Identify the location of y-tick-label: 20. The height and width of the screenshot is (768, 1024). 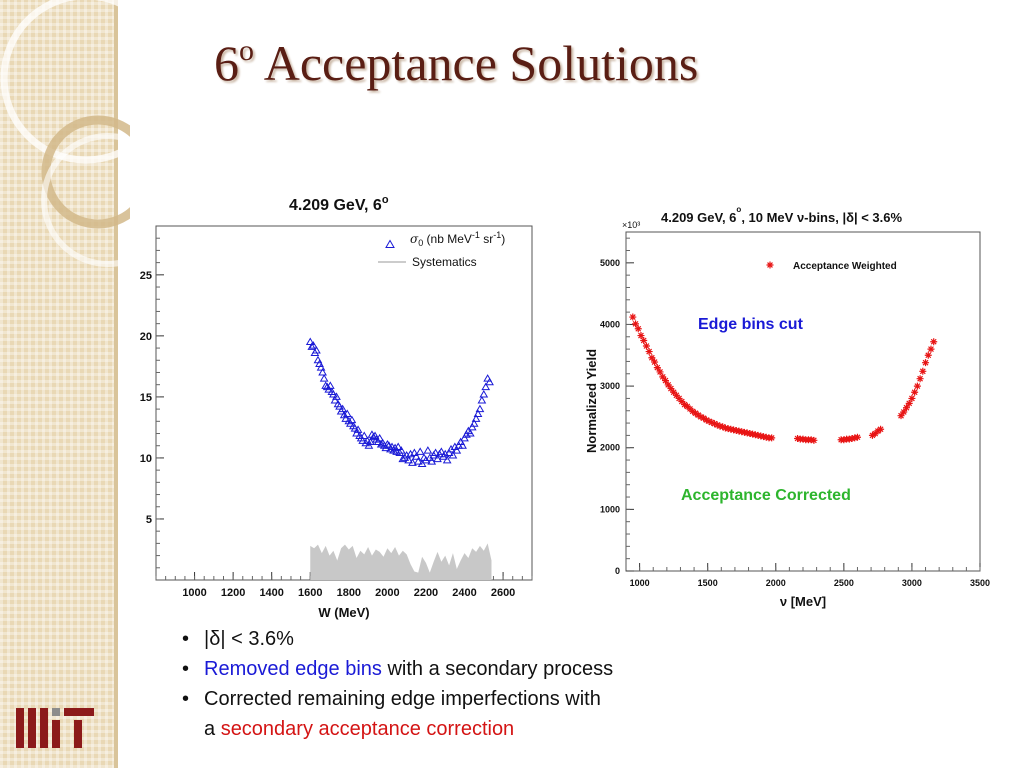
(146, 337).